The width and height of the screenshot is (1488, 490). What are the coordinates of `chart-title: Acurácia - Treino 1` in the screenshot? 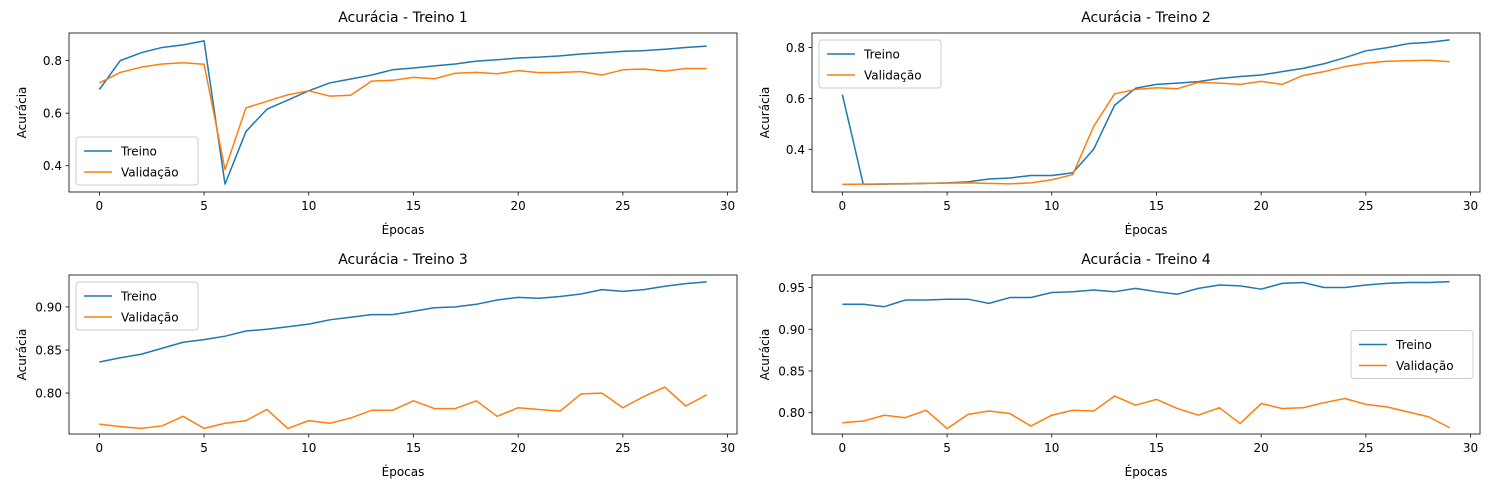 It's located at (403, 18).